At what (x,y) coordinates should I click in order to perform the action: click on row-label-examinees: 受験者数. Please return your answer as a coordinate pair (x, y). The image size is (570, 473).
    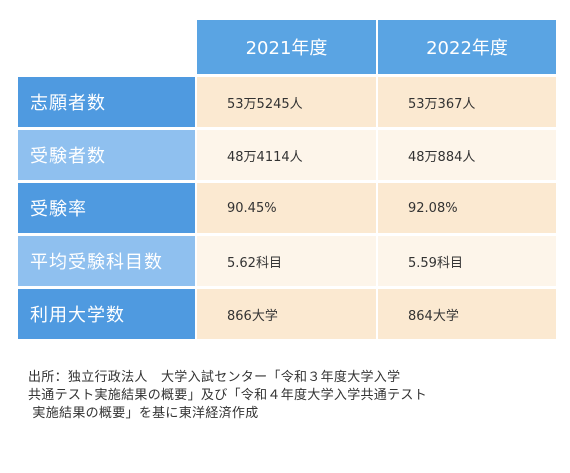
    Looking at the image, I should click on (106, 155).